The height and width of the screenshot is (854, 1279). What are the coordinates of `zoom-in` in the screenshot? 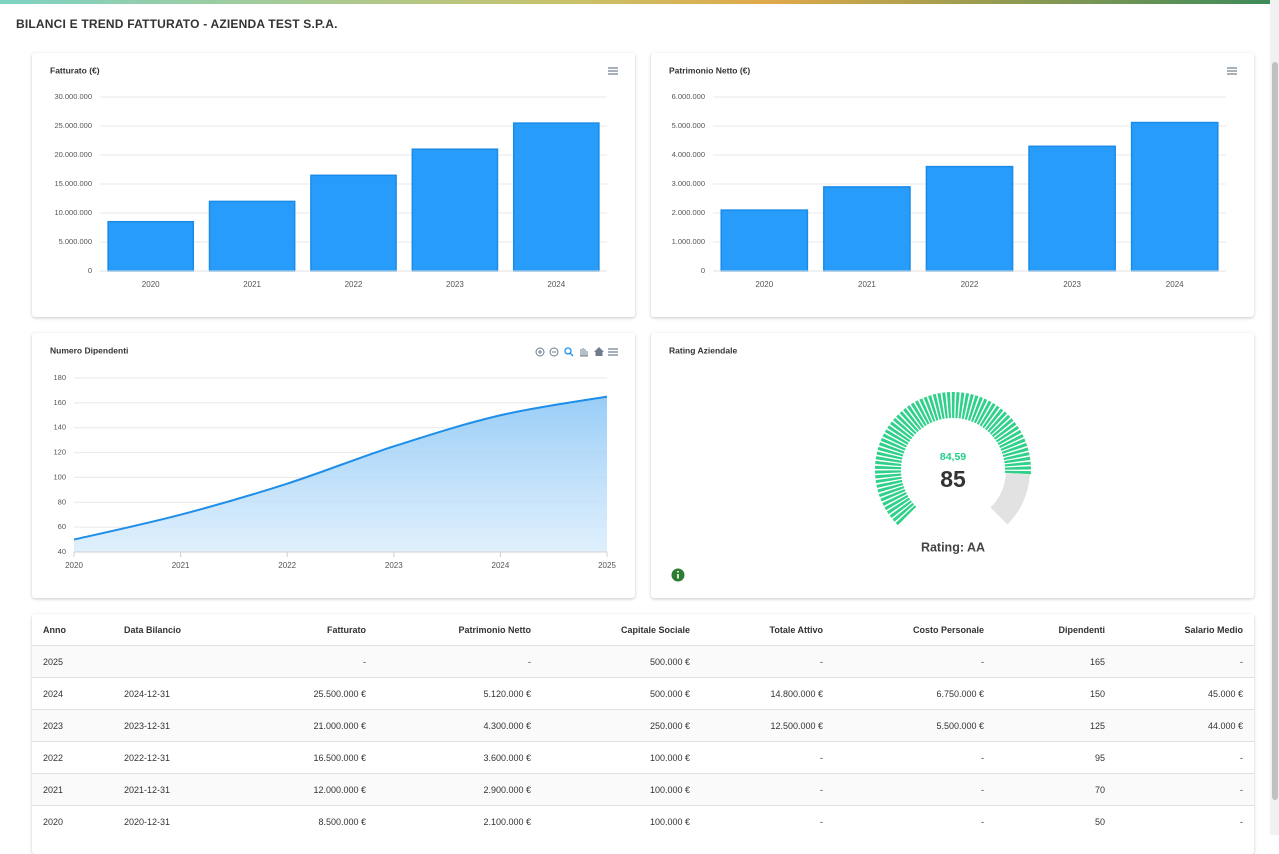 It's located at (540, 352).